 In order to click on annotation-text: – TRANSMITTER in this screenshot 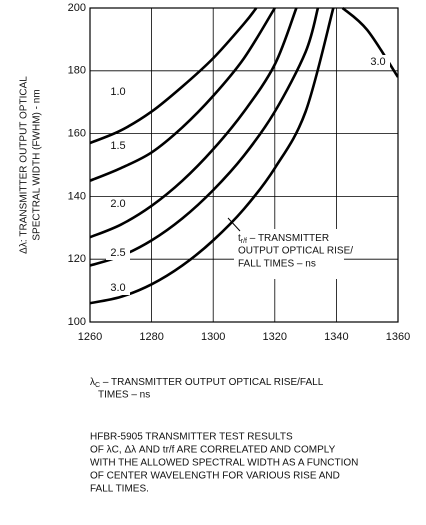, I will do `click(288, 238)`.